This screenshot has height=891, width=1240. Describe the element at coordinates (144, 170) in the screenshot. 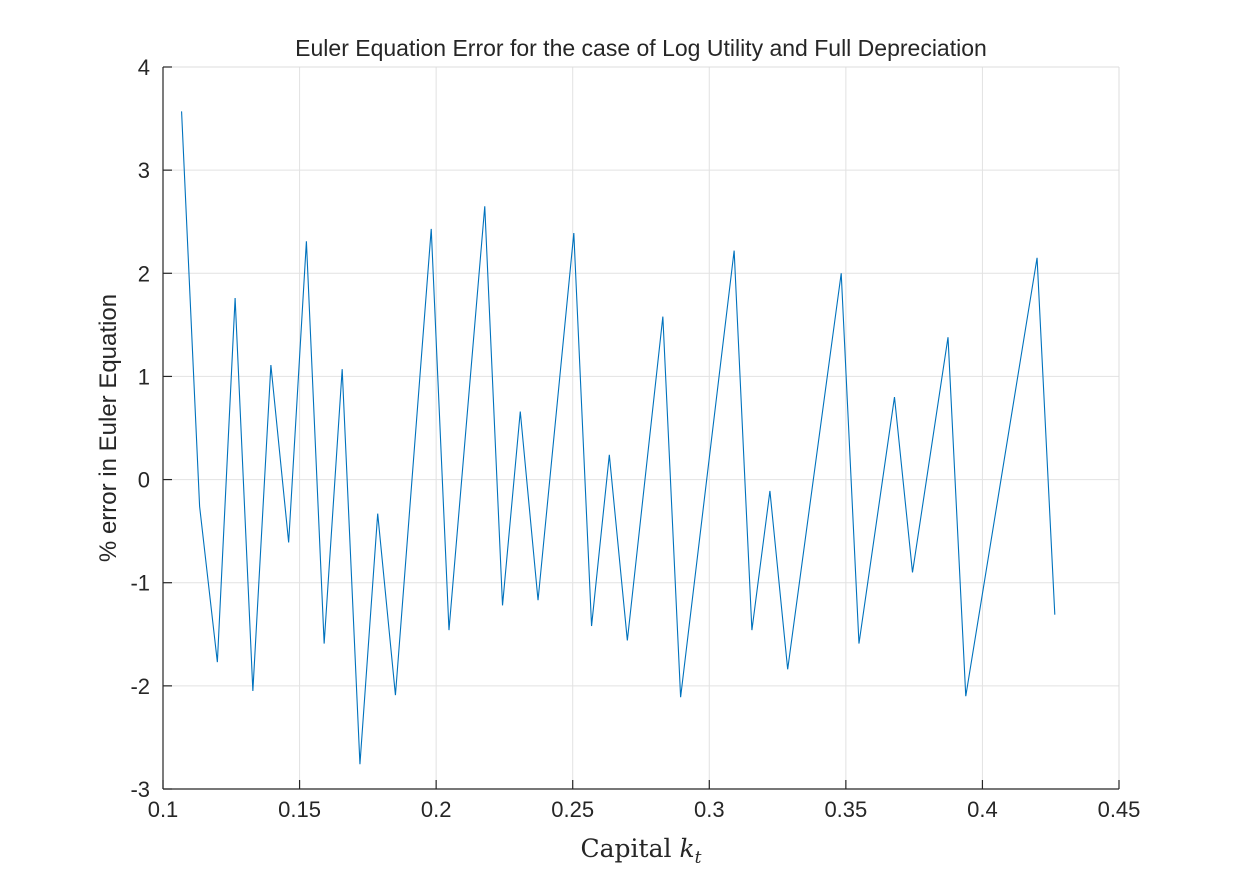

I see `y-tick-label: 3` at that location.